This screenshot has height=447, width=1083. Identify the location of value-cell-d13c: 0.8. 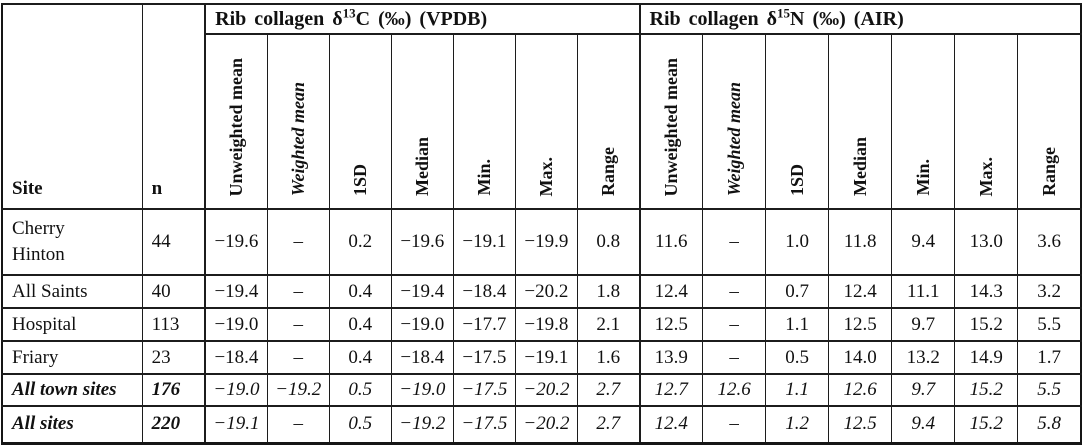
(608, 242).